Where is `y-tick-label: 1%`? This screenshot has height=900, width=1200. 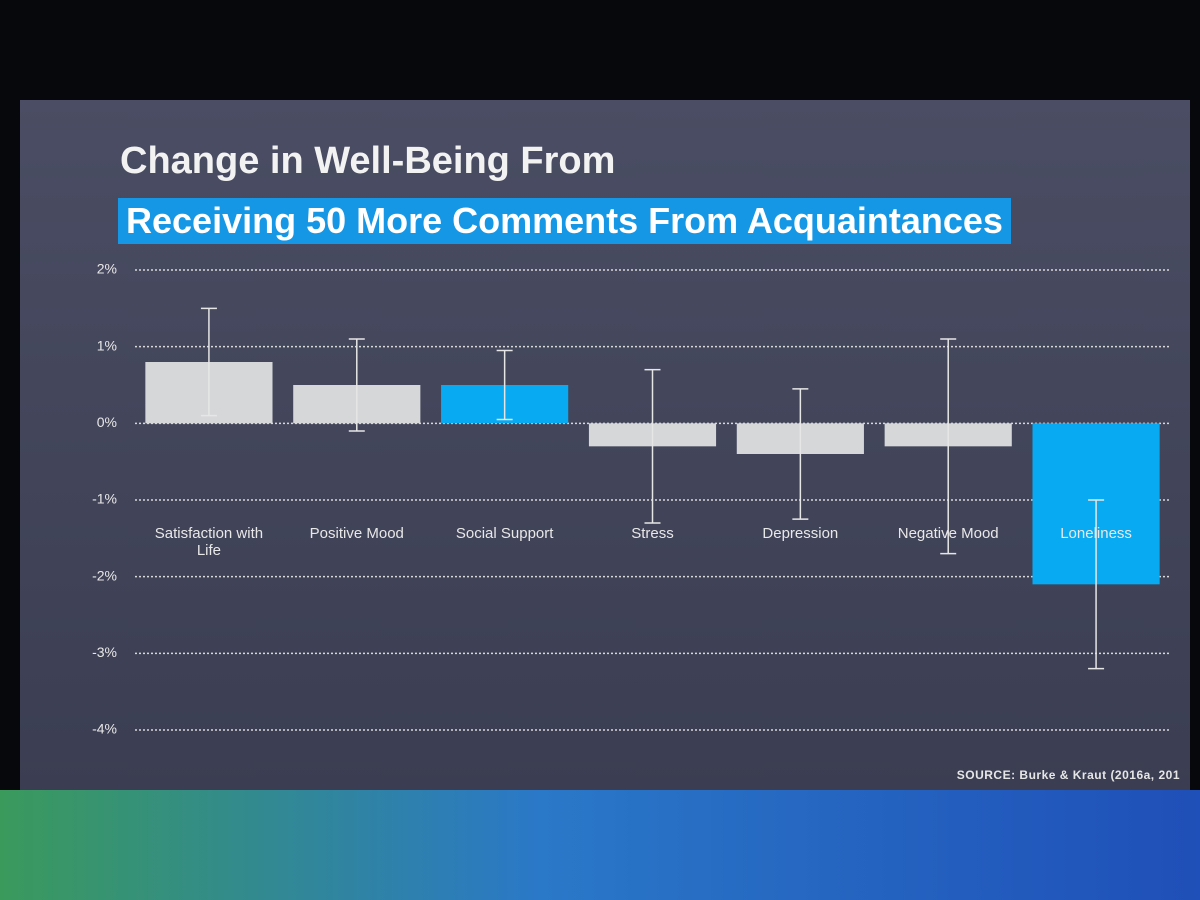
y-tick-label: 1% is located at coordinates (107, 345).